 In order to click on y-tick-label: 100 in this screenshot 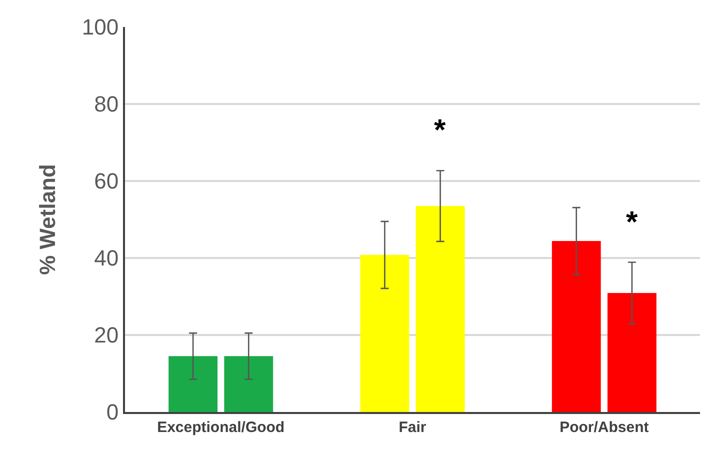, I will do `click(100, 27)`.